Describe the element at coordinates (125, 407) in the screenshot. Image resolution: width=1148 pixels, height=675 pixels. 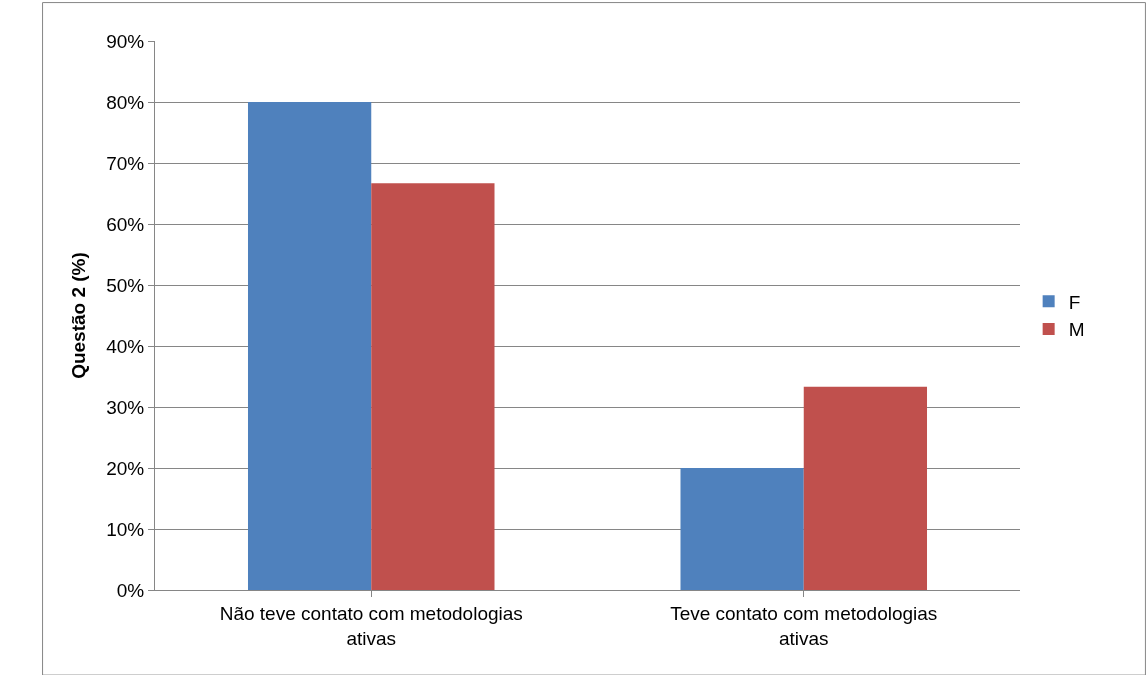
I see `y-tick-label: 30%` at that location.